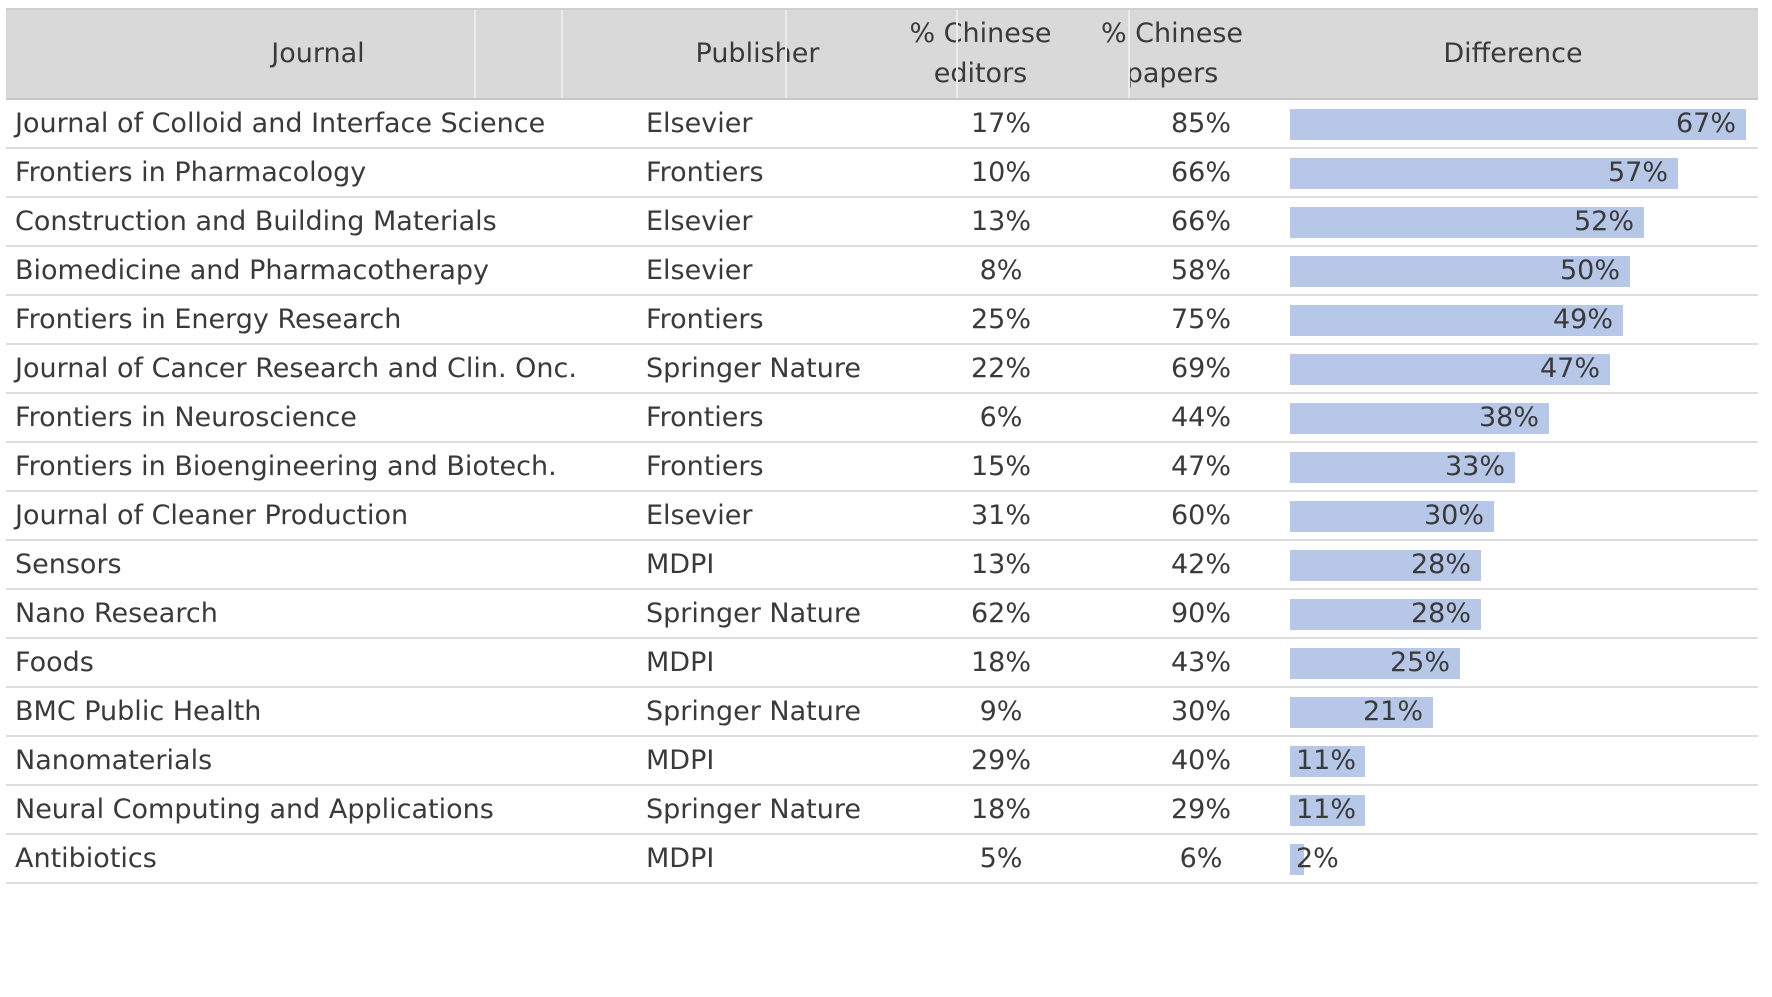 Image resolution: width=1772 pixels, height=997 pixels. What do you see at coordinates (186, 417) in the screenshot?
I see `journal-cell: Frontiers in Neuroscience` at bounding box center [186, 417].